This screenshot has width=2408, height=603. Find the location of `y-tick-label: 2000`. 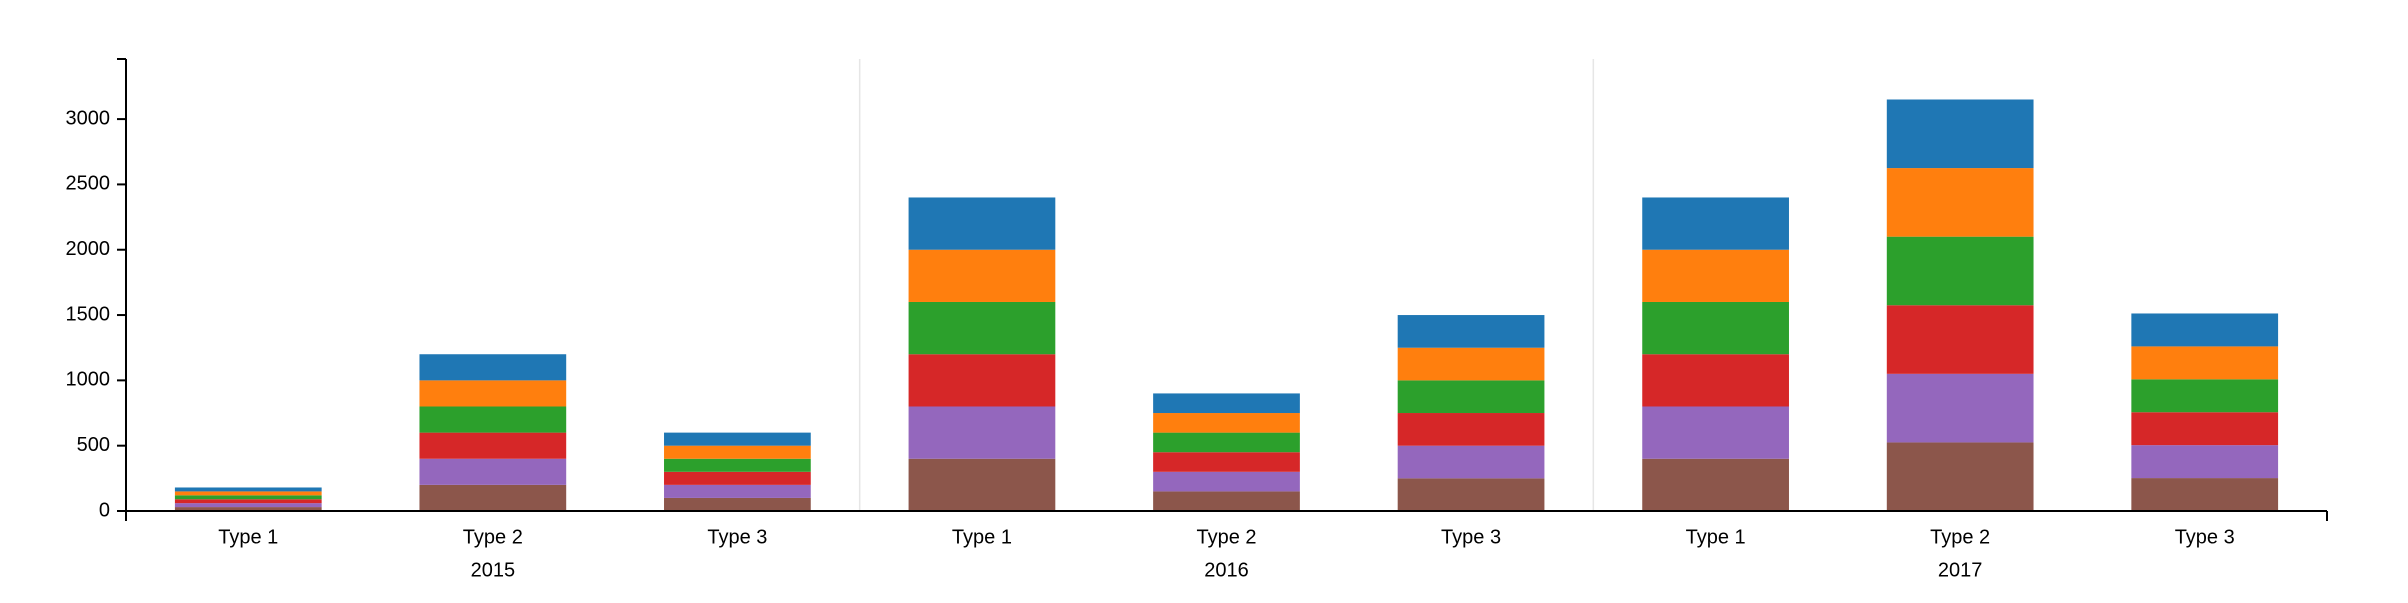

y-tick-label: 2000 is located at coordinates (88, 249).